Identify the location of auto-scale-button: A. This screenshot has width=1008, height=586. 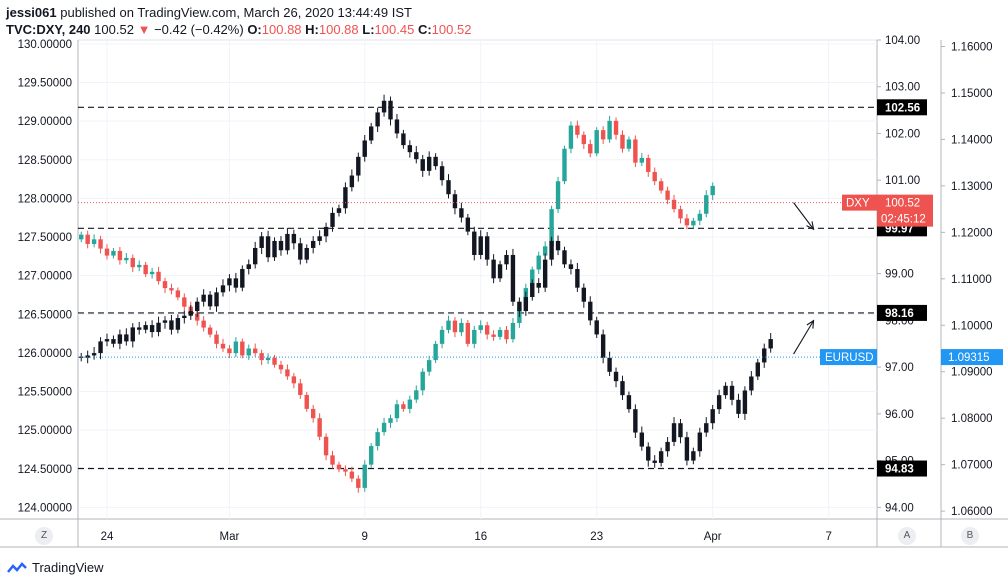
(907, 536).